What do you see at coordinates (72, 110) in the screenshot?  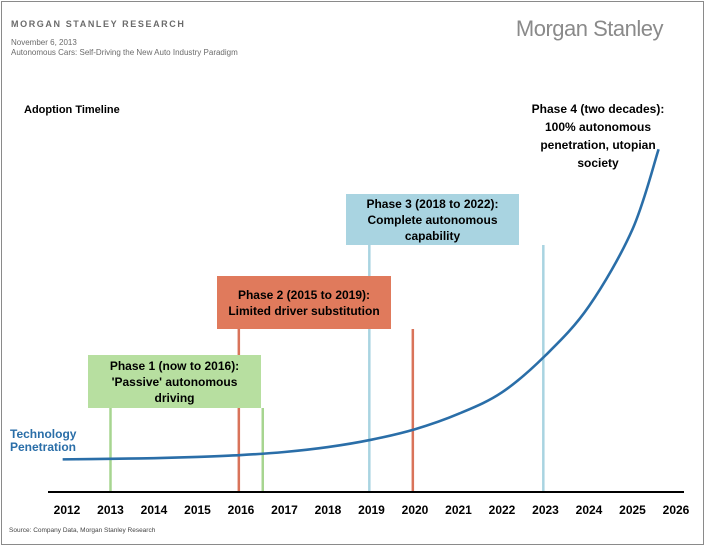 I see `chart-title: Adoption Timeline` at bounding box center [72, 110].